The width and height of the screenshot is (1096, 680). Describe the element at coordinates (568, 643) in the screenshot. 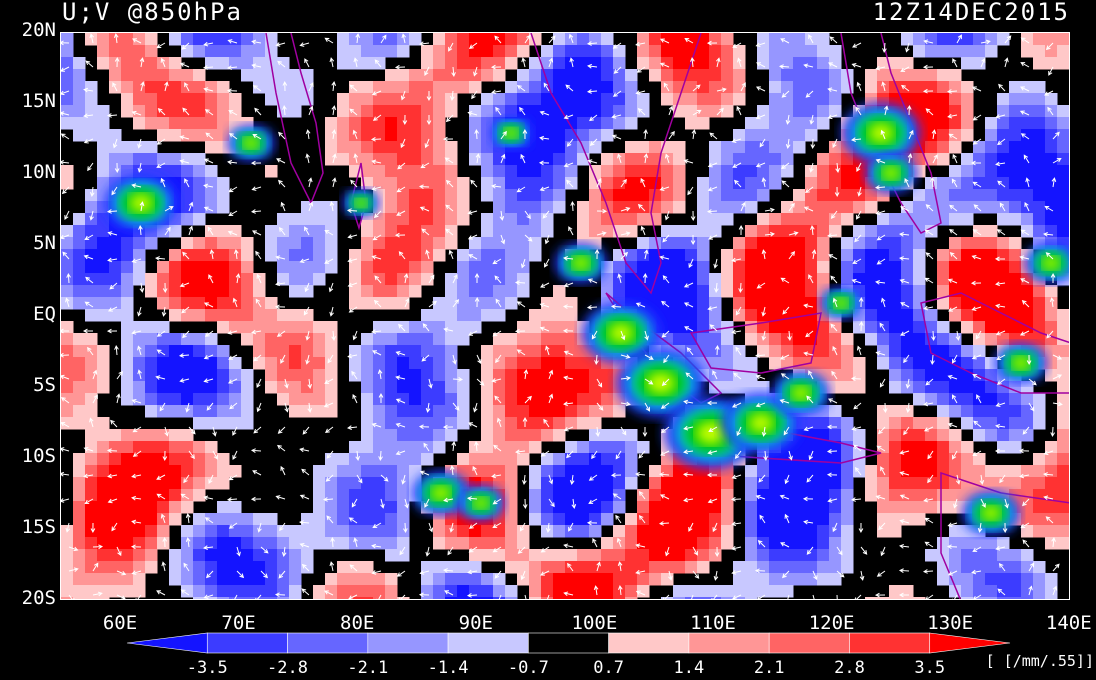

I see `colorbar` at that location.